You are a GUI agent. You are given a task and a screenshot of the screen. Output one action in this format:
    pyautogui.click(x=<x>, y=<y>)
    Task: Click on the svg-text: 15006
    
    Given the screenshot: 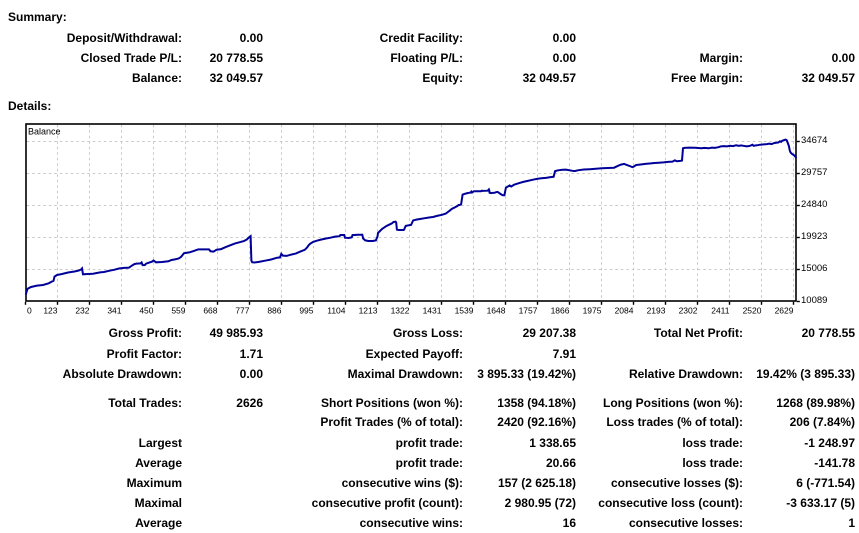 What is the action you would take?
    pyautogui.click(x=814, y=268)
    